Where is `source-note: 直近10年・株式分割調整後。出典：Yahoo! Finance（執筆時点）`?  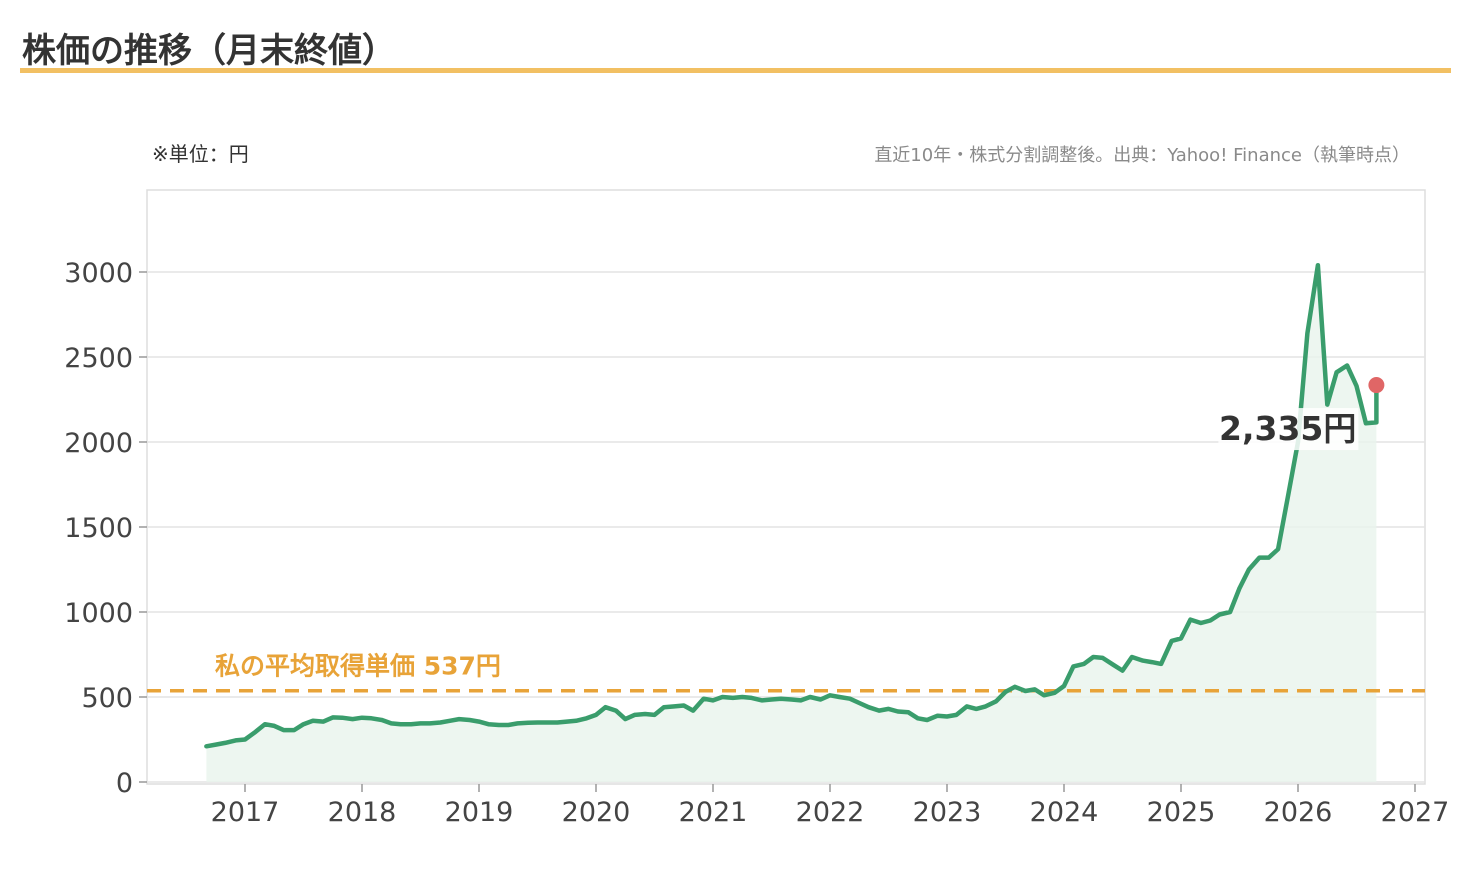 source-note: 直近10年・株式分割調整後。出典：Yahoo! Finance（執筆時点） is located at coordinates (1142, 155).